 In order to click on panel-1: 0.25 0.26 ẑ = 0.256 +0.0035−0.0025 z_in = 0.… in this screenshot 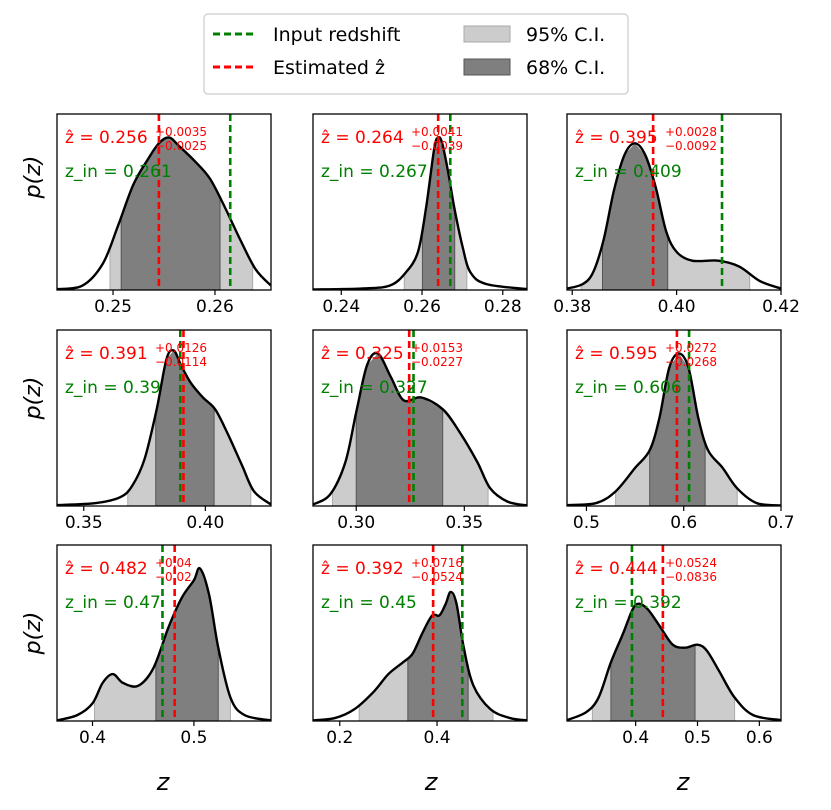, I will do `click(164, 215)`.